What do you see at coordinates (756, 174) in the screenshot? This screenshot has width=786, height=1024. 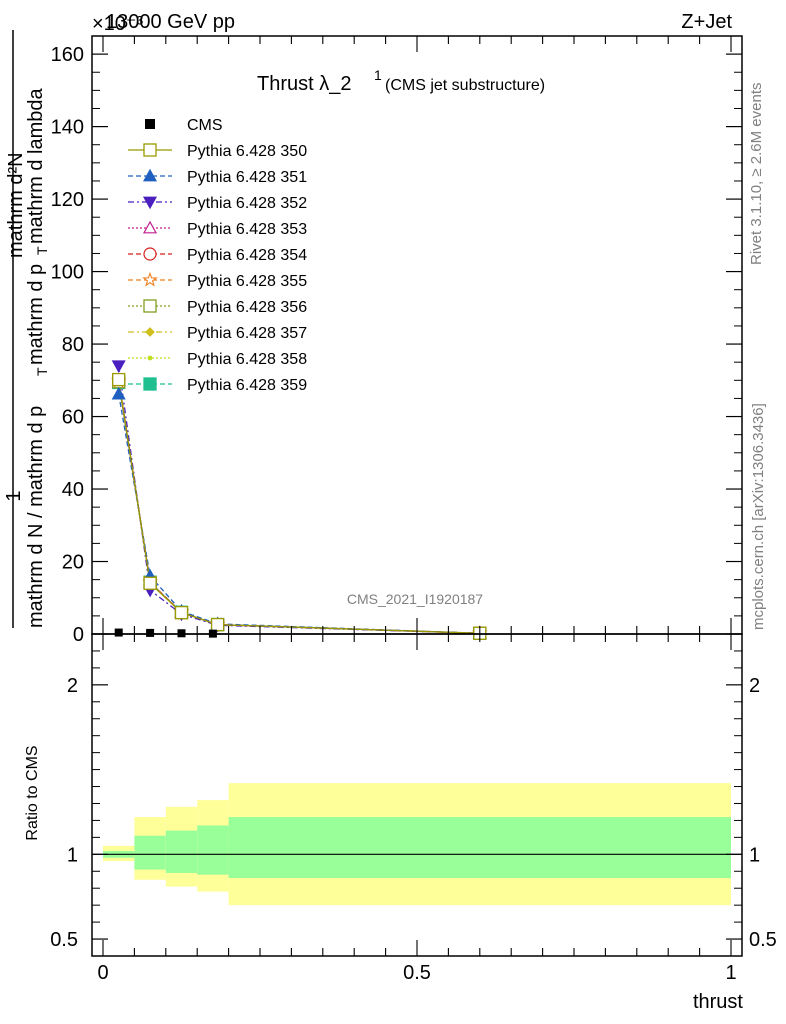 I see `rivet-label: Rivet 3.1.10, ≥ 2.6M events` at bounding box center [756, 174].